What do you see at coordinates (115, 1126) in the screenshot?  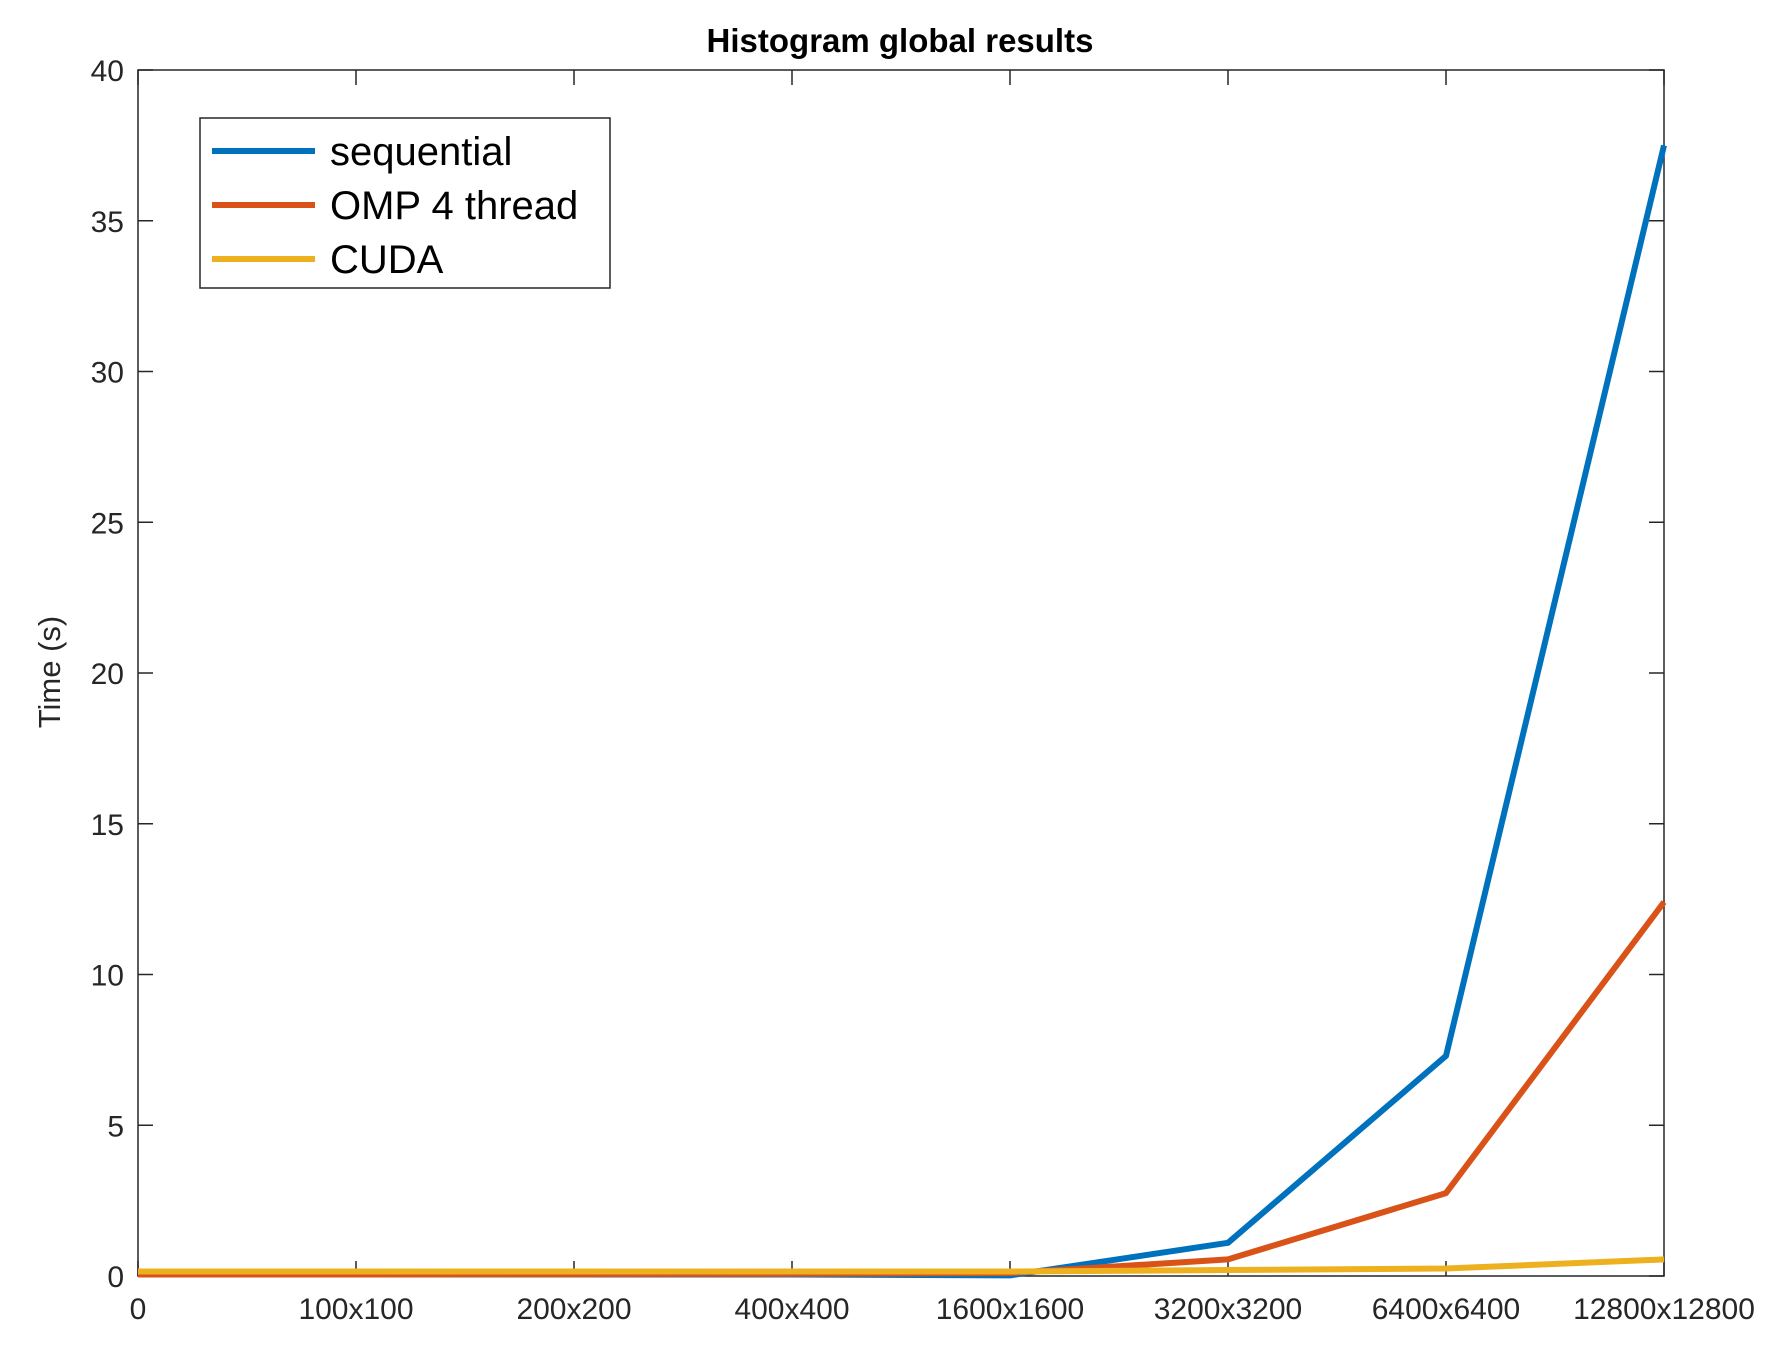 I see `y-tick-label: 5` at bounding box center [115, 1126].